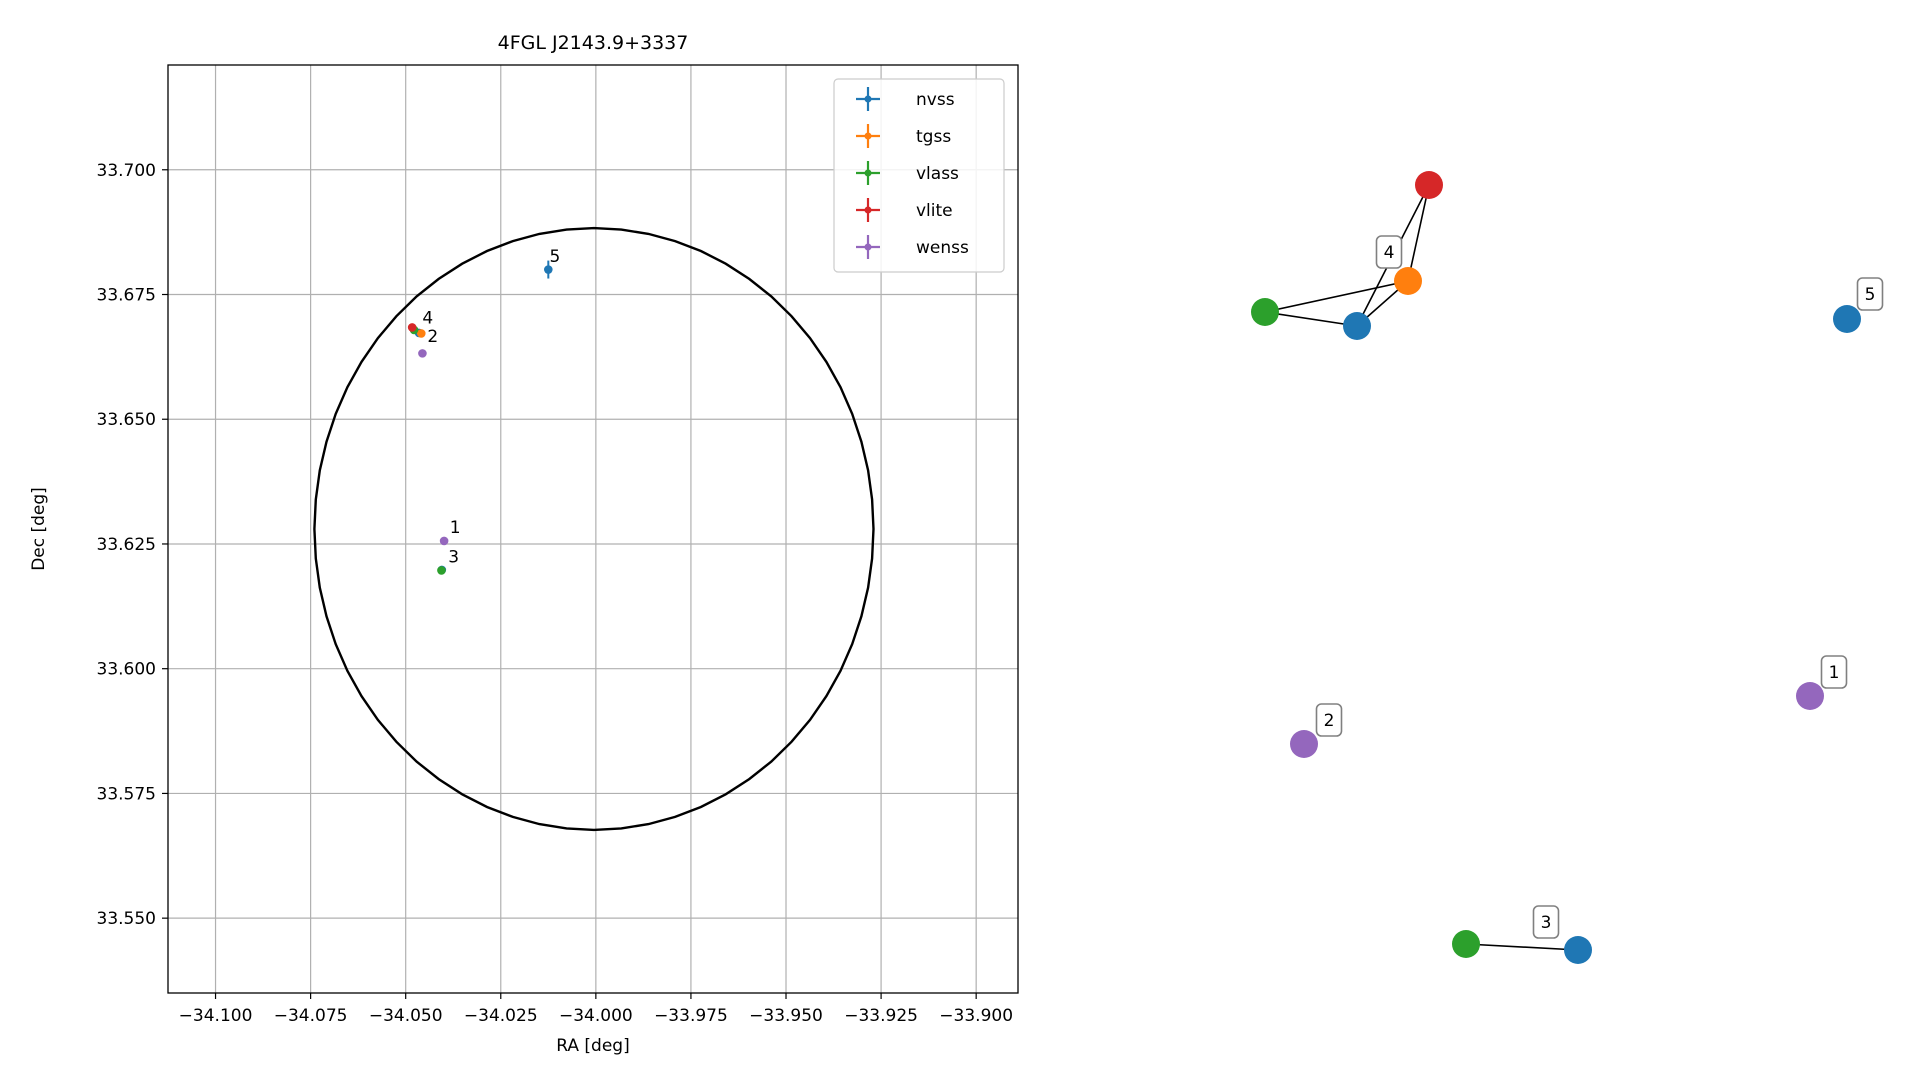  What do you see at coordinates (1847, 319) in the screenshot?
I see `network-node-5-nvss` at bounding box center [1847, 319].